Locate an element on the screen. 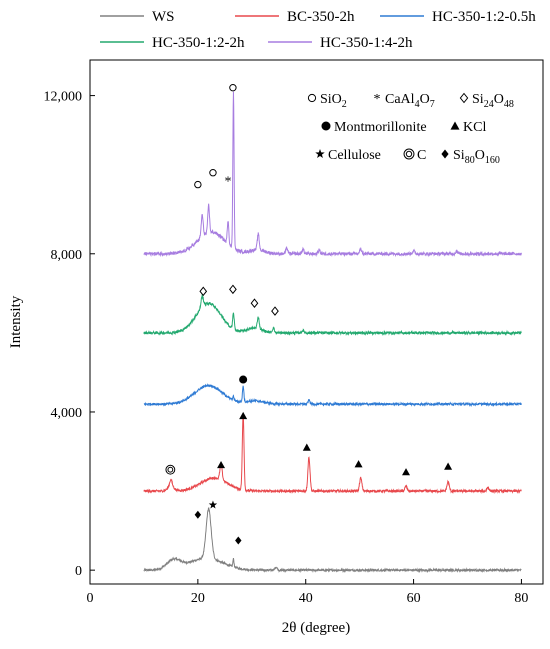 Image resolution: width=550 pixels, height=649 pixels. key-item: Montmorillonite is located at coordinates (374, 127).